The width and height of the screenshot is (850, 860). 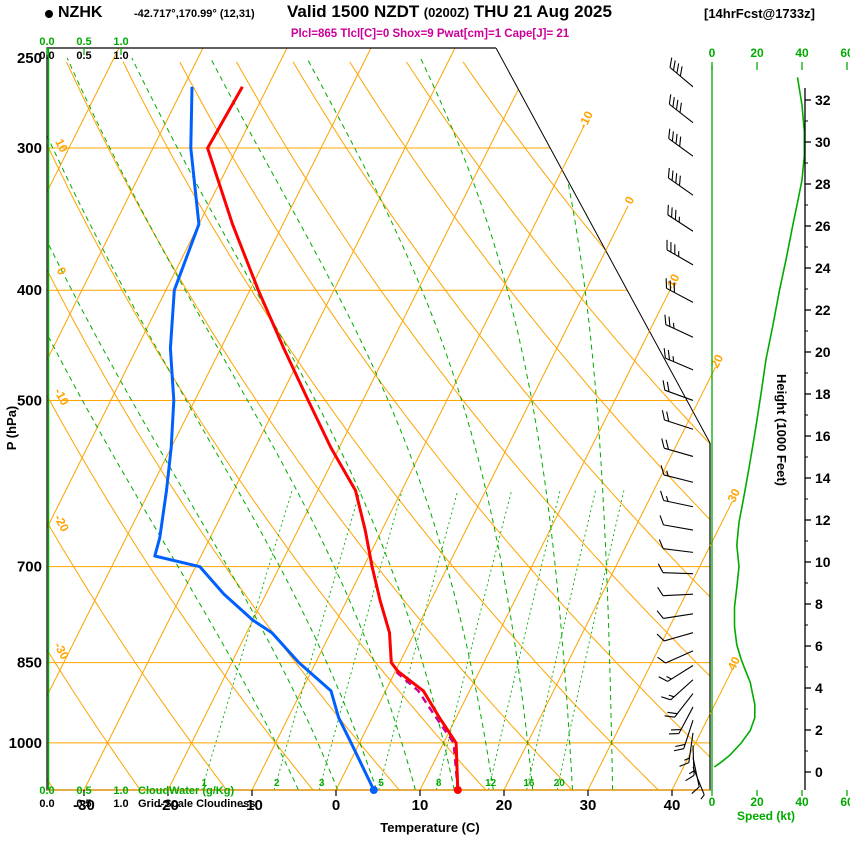 What do you see at coordinates (29, 663) in the screenshot?
I see `svg-text: 850` at bounding box center [29, 663].